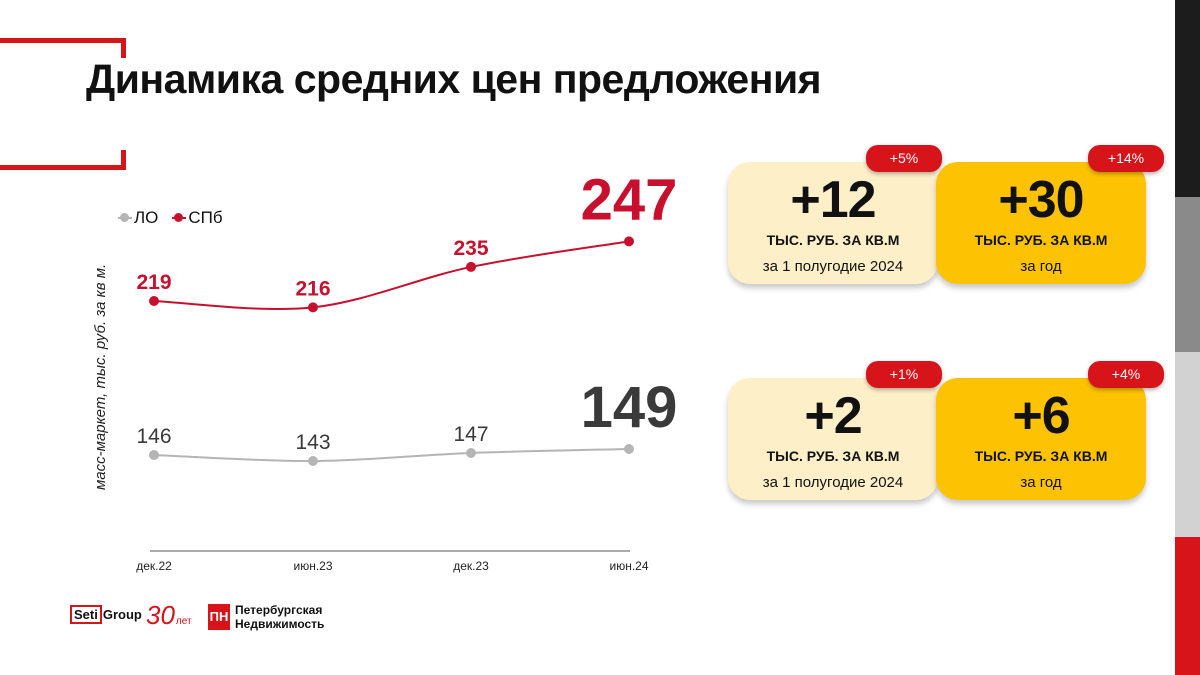  Describe the element at coordinates (205, 217) in the screenshot. I see `legend-label: СПб` at that location.